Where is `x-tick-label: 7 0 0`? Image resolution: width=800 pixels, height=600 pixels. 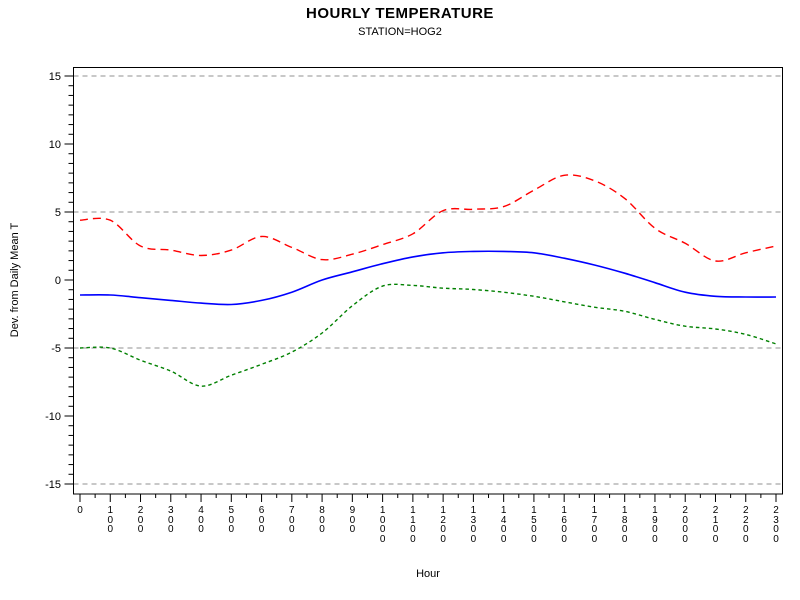
x-tick-label: 7 0 0 is located at coordinates (292, 520).